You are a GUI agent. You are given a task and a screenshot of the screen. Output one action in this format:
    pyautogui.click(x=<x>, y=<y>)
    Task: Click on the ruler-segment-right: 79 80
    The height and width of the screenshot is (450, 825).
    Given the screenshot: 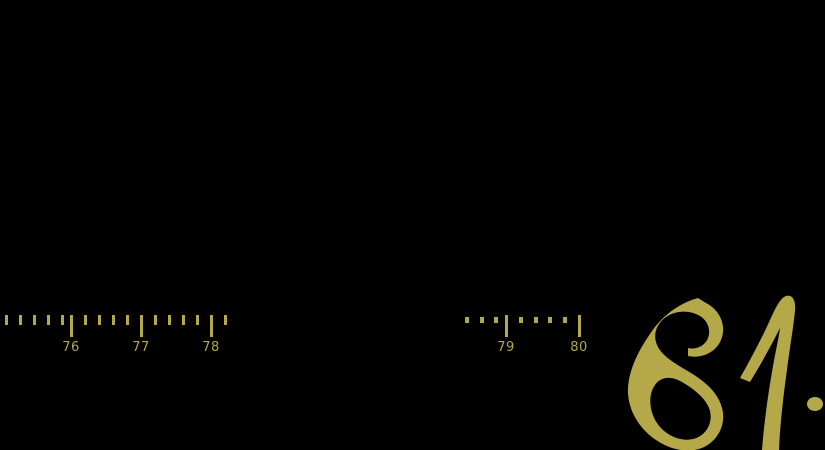 What is the action you would take?
    pyautogui.click(x=527, y=345)
    